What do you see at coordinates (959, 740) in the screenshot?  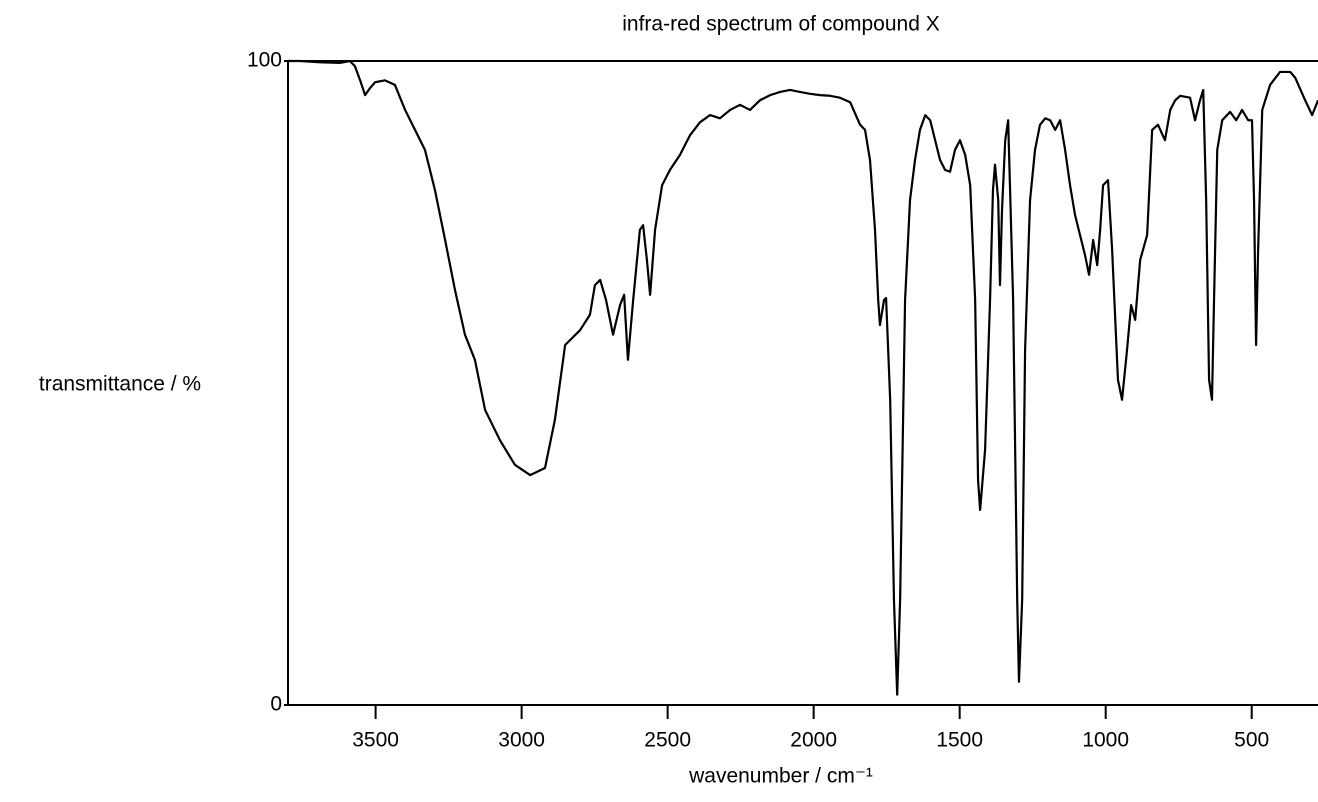 I see `x-tick-label: 1500` at bounding box center [959, 740].